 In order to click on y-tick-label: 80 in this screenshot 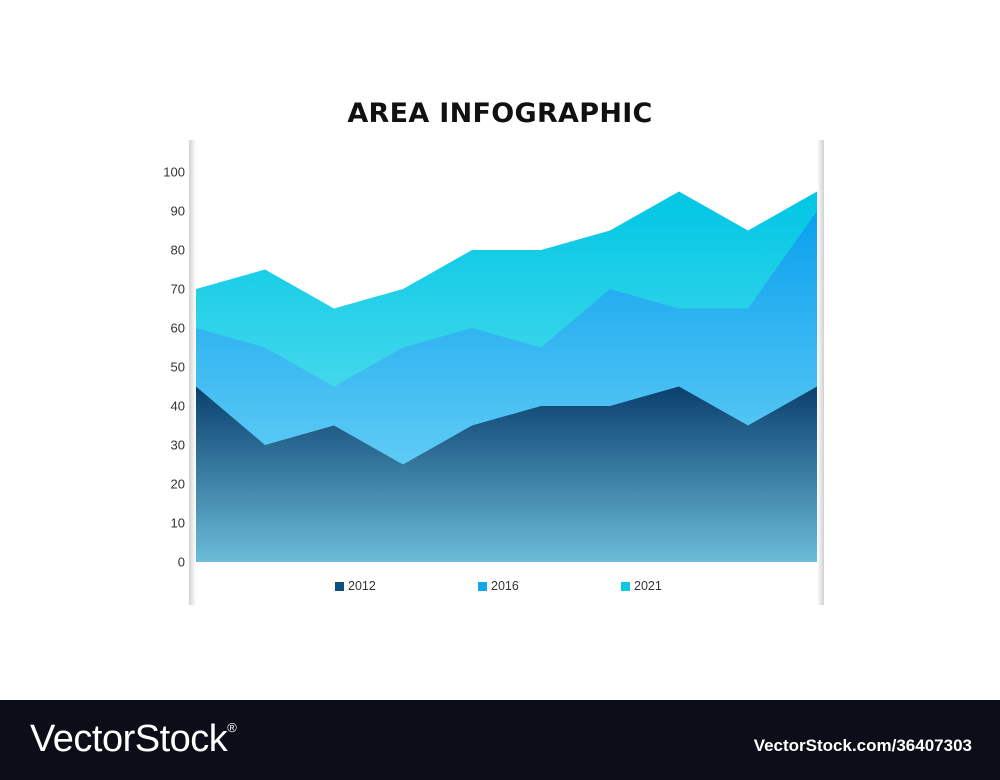, I will do `click(178, 250)`.